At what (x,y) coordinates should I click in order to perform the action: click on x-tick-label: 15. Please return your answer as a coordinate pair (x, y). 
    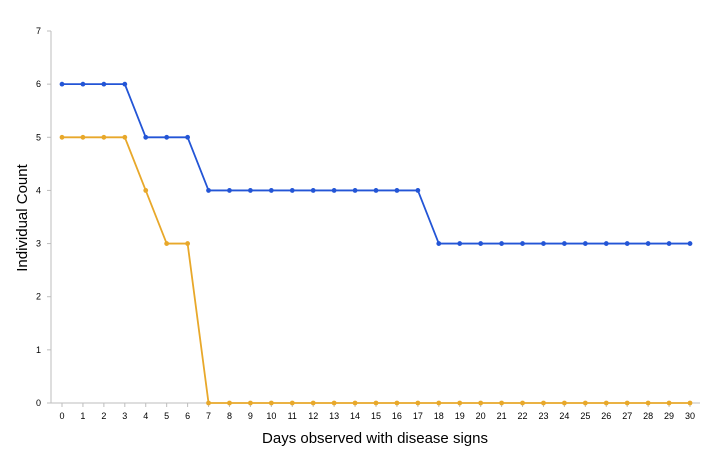
    Looking at the image, I should click on (376, 416).